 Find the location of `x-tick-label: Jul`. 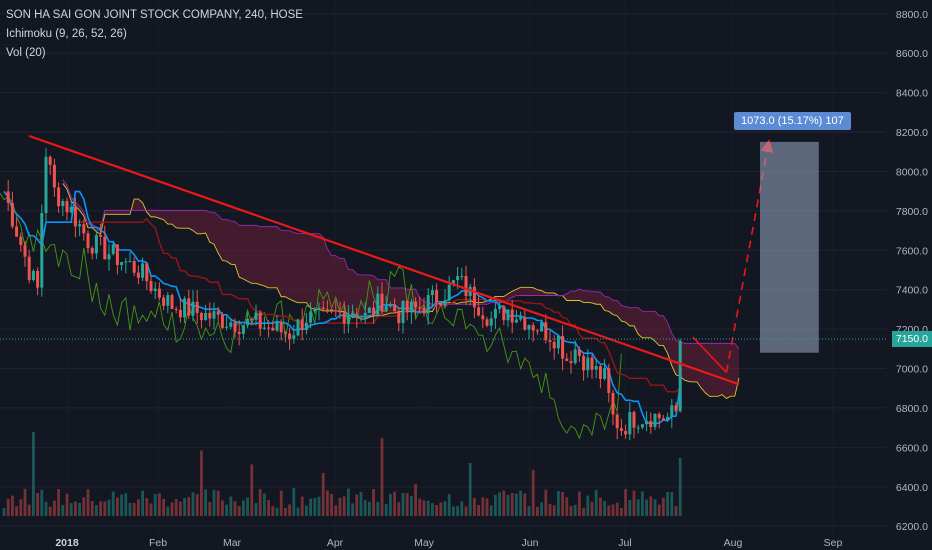

x-tick-label: Jul is located at coordinates (624, 543).